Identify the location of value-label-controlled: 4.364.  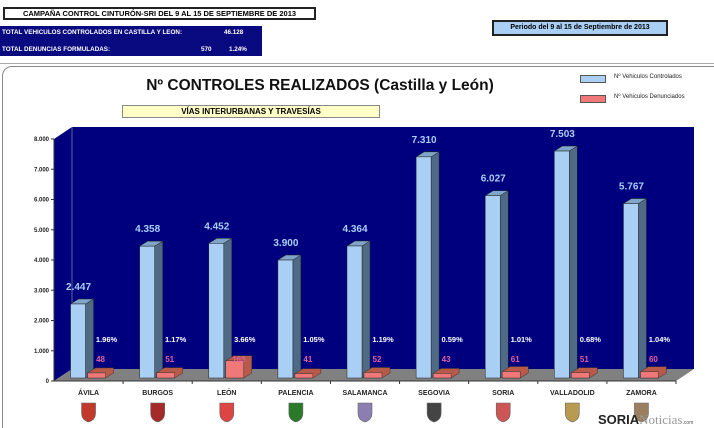
(354, 229).